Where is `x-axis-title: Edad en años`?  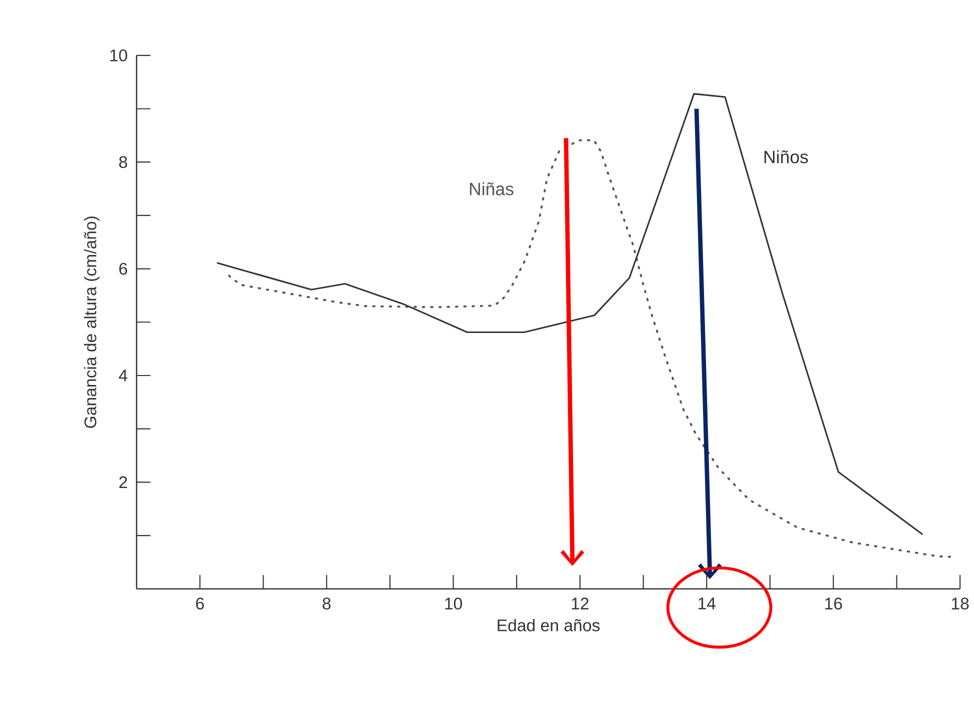 x-axis-title: Edad en años is located at coordinates (549, 625).